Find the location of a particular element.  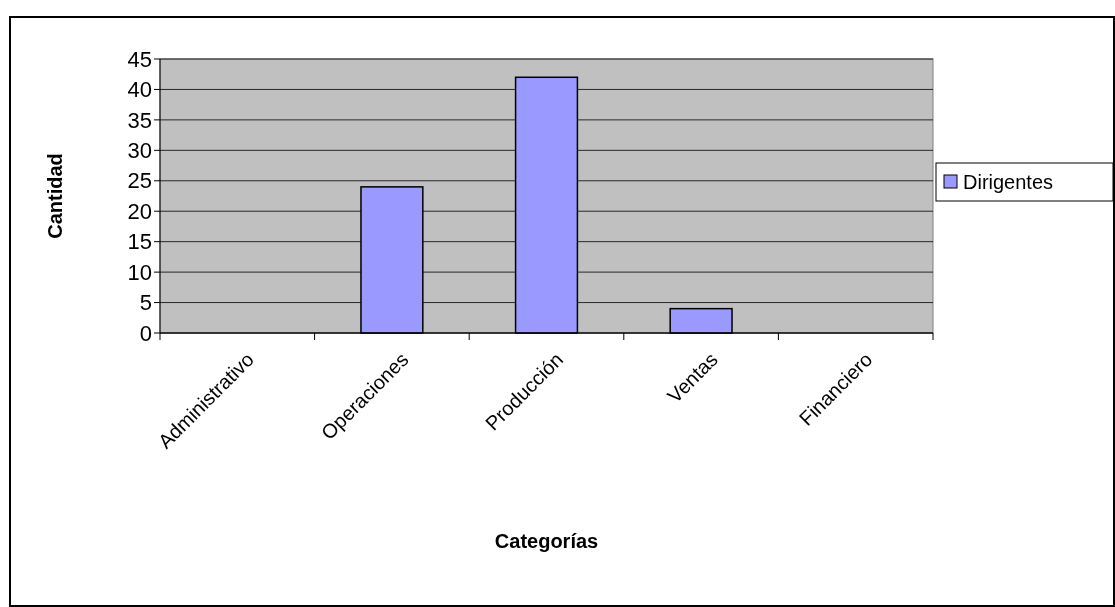

y-tick-label: 15 is located at coordinates (139, 242).